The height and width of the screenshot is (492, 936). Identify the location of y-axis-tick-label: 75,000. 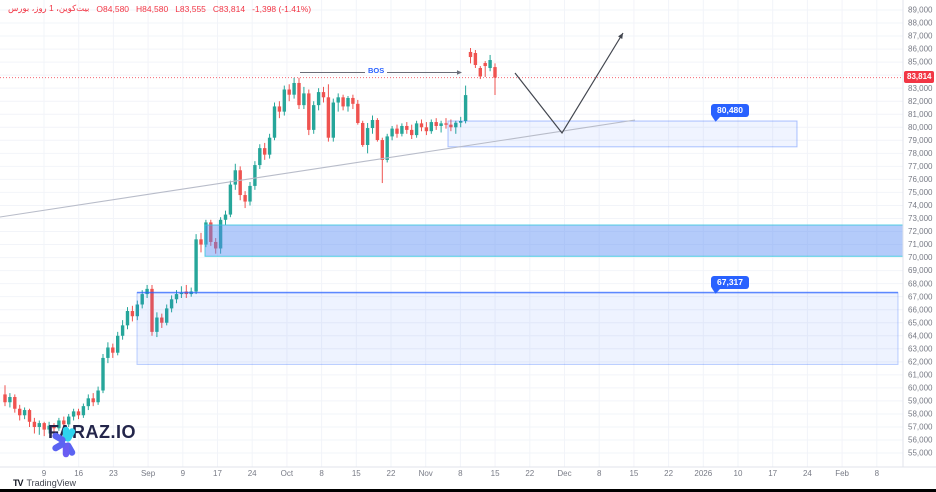
(920, 192).